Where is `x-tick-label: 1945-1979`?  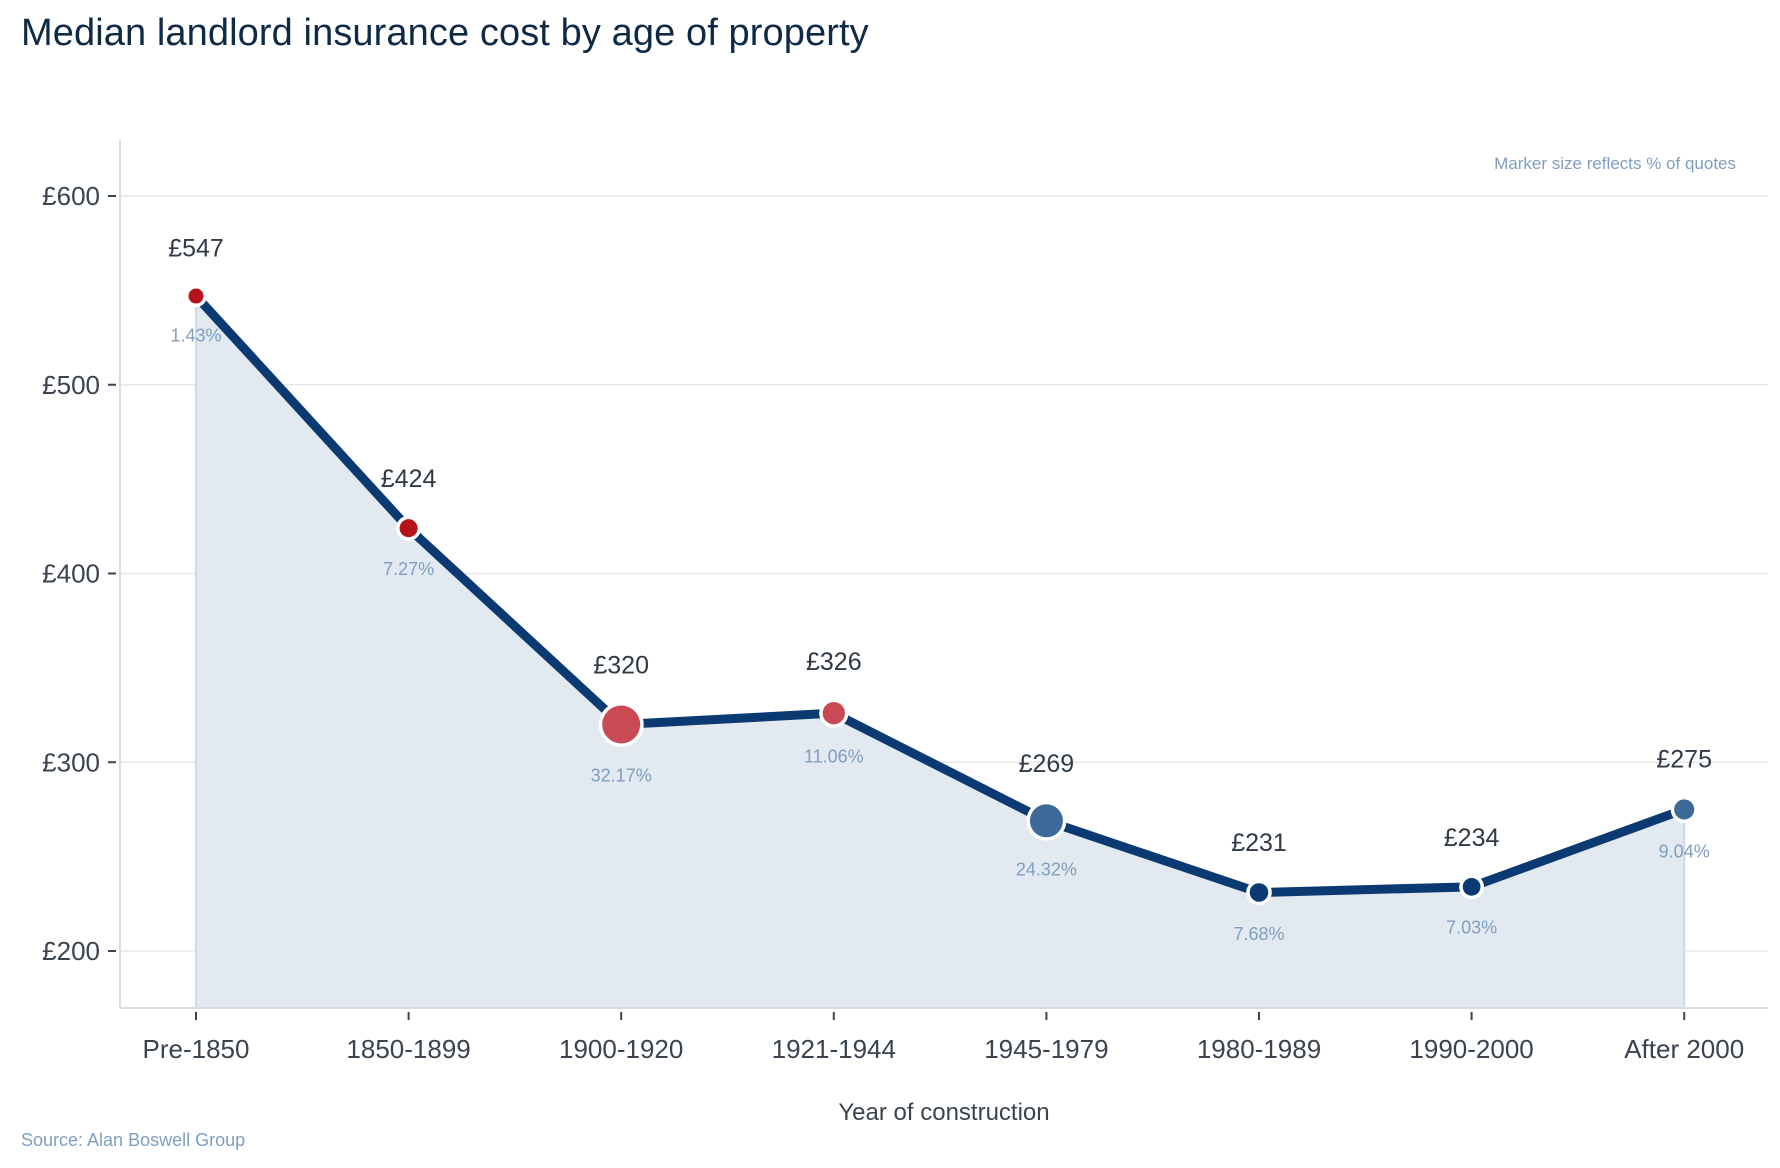 x-tick-label: 1945-1979 is located at coordinates (1046, 1049).